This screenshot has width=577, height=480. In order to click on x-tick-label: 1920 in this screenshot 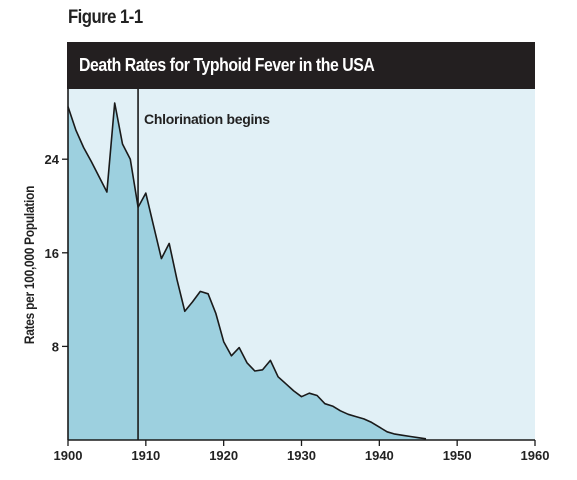, I will do `click(223, 455)`.